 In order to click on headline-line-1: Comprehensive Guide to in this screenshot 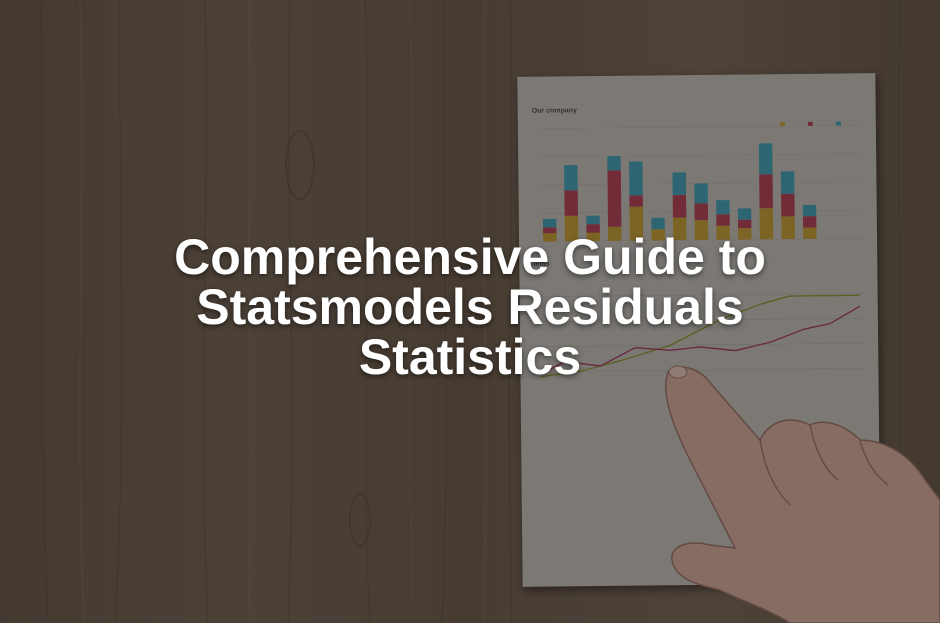, I will do `click(470, 257)`.